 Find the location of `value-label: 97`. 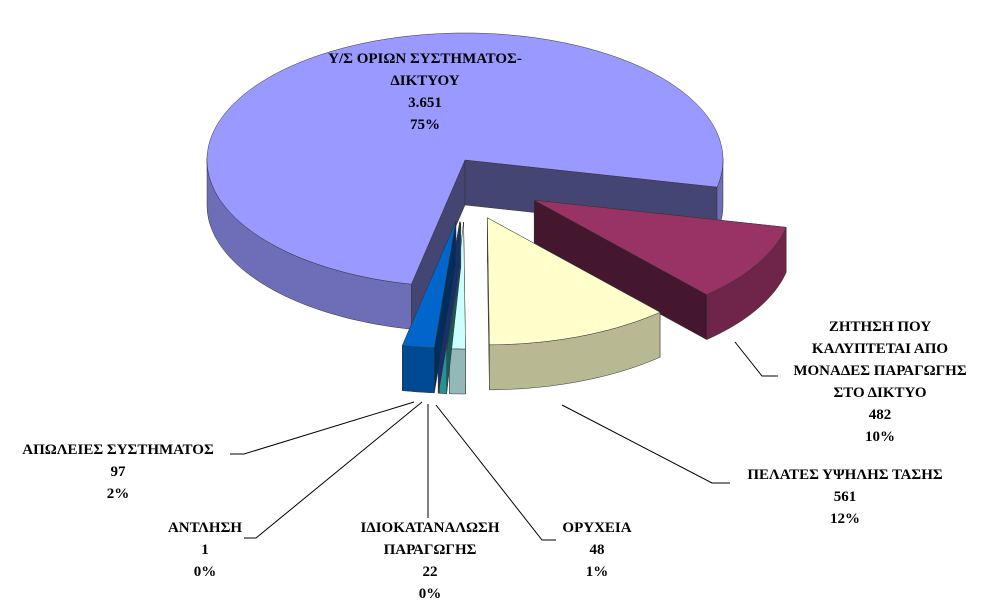

value-label: 97 is located at coordinates (119, 472).